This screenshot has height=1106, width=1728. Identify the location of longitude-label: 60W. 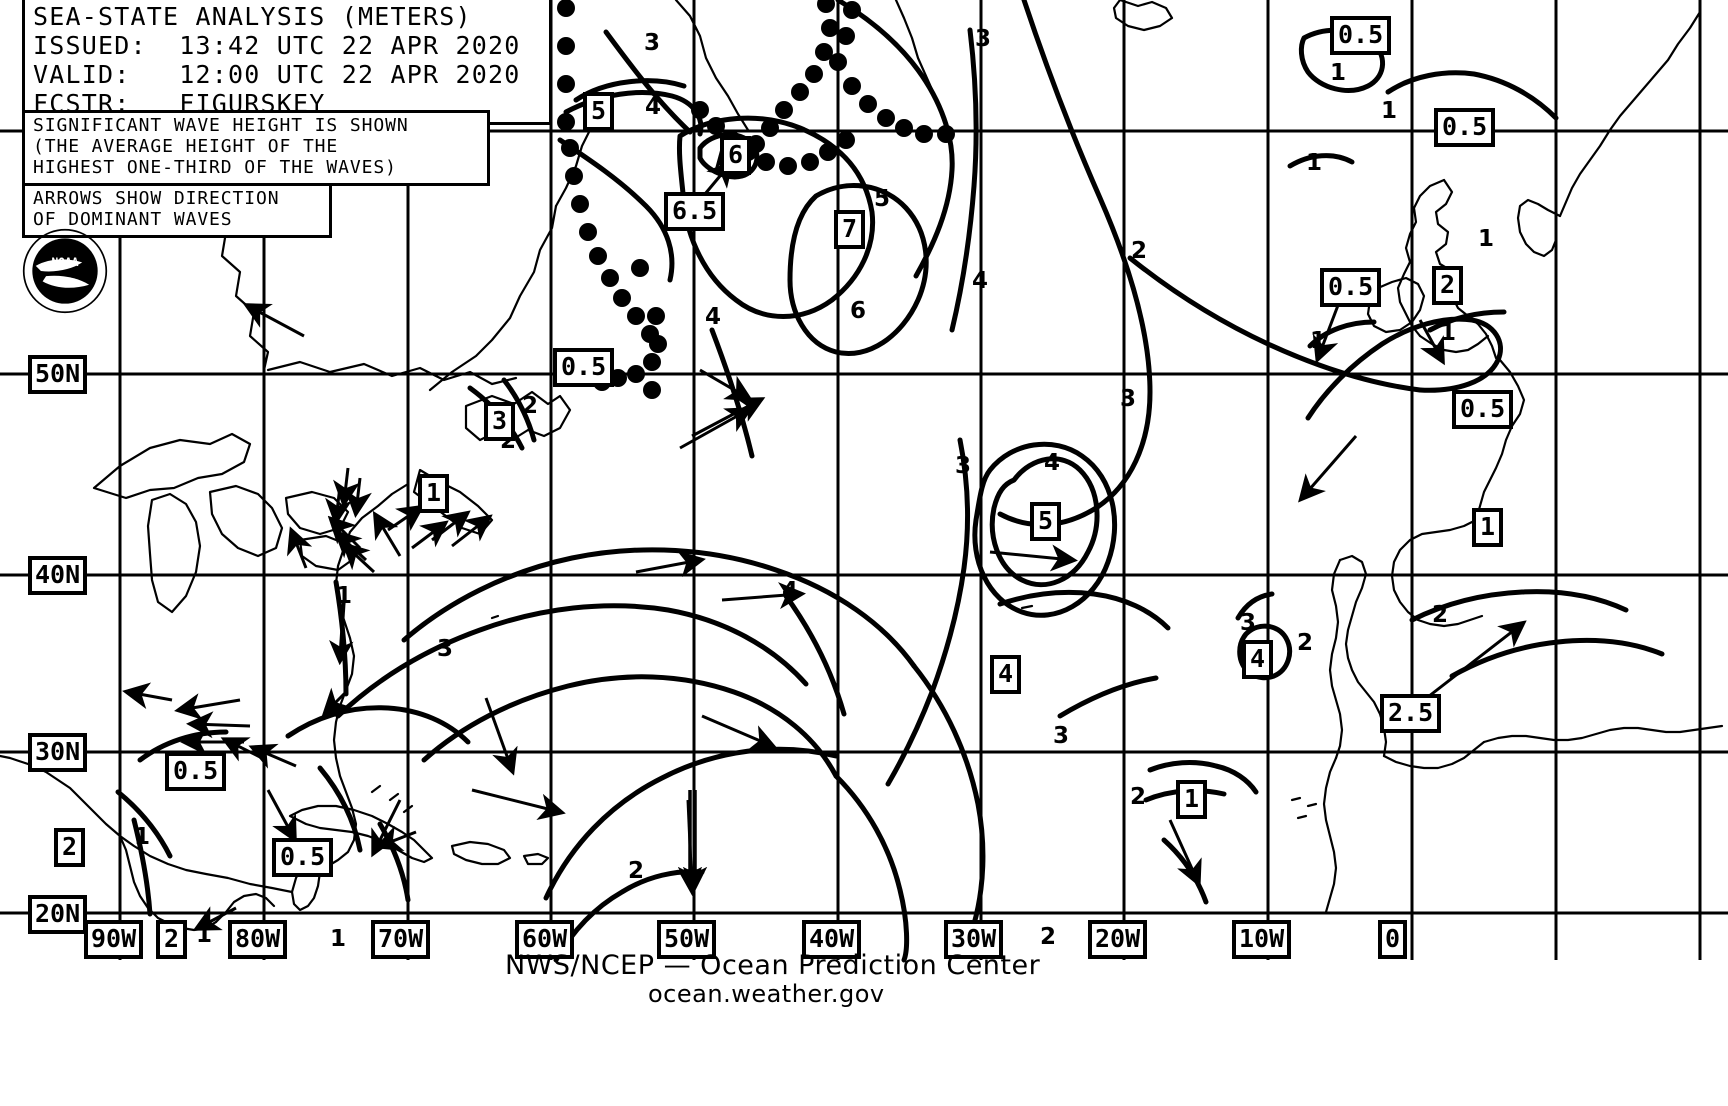
(545, 939).